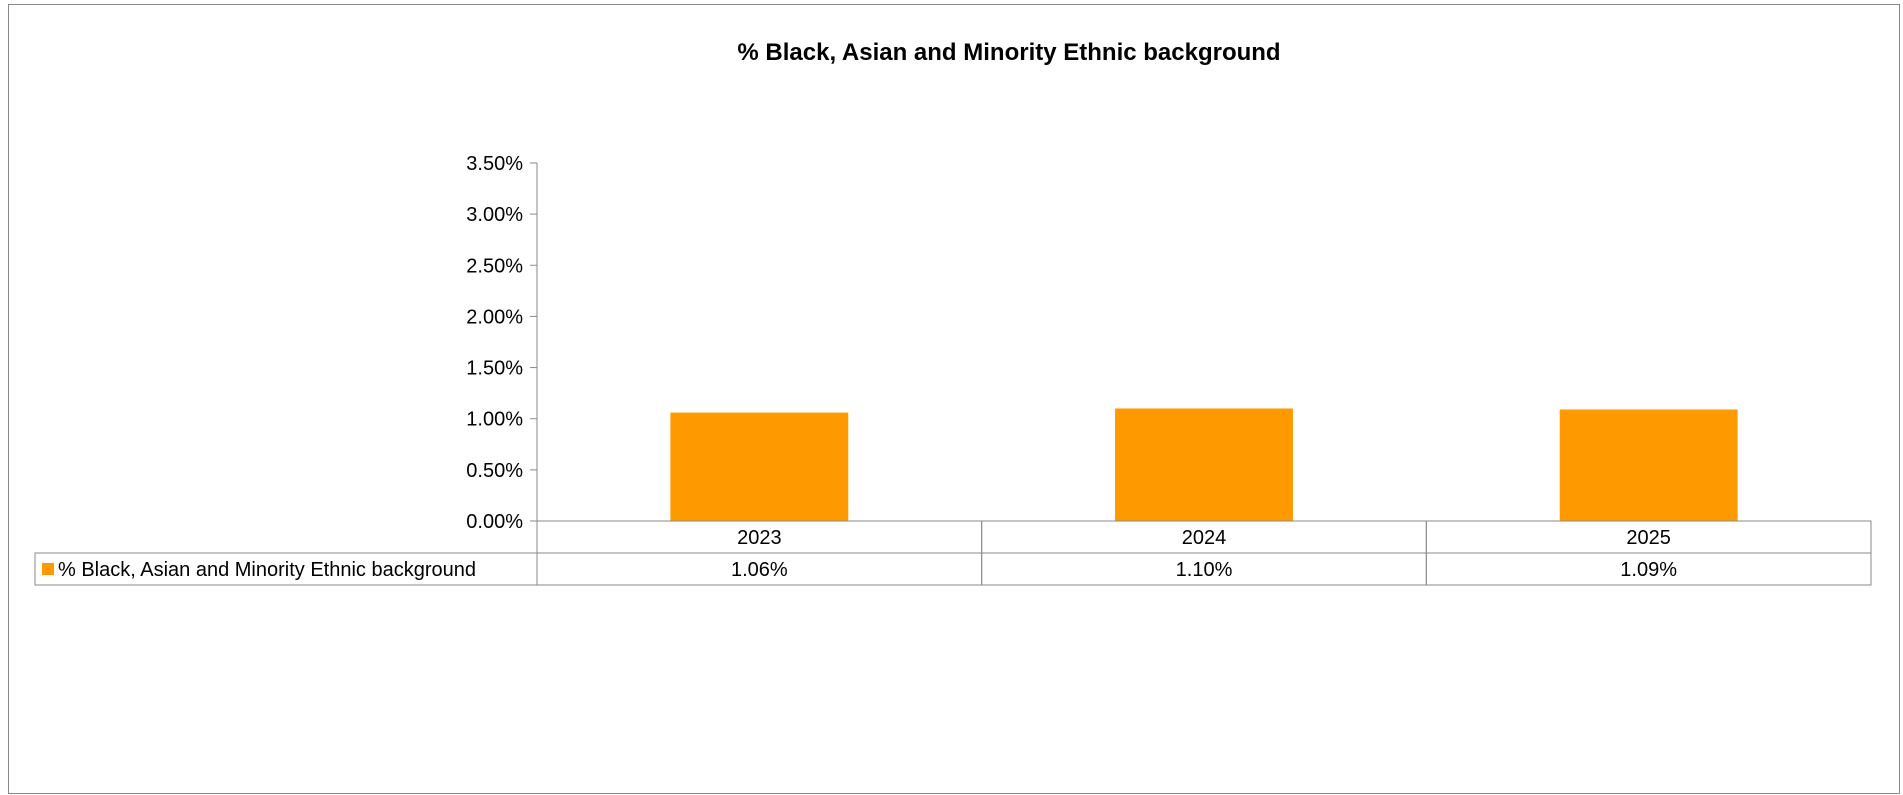  I want to click on bars, so click(1204, 464).